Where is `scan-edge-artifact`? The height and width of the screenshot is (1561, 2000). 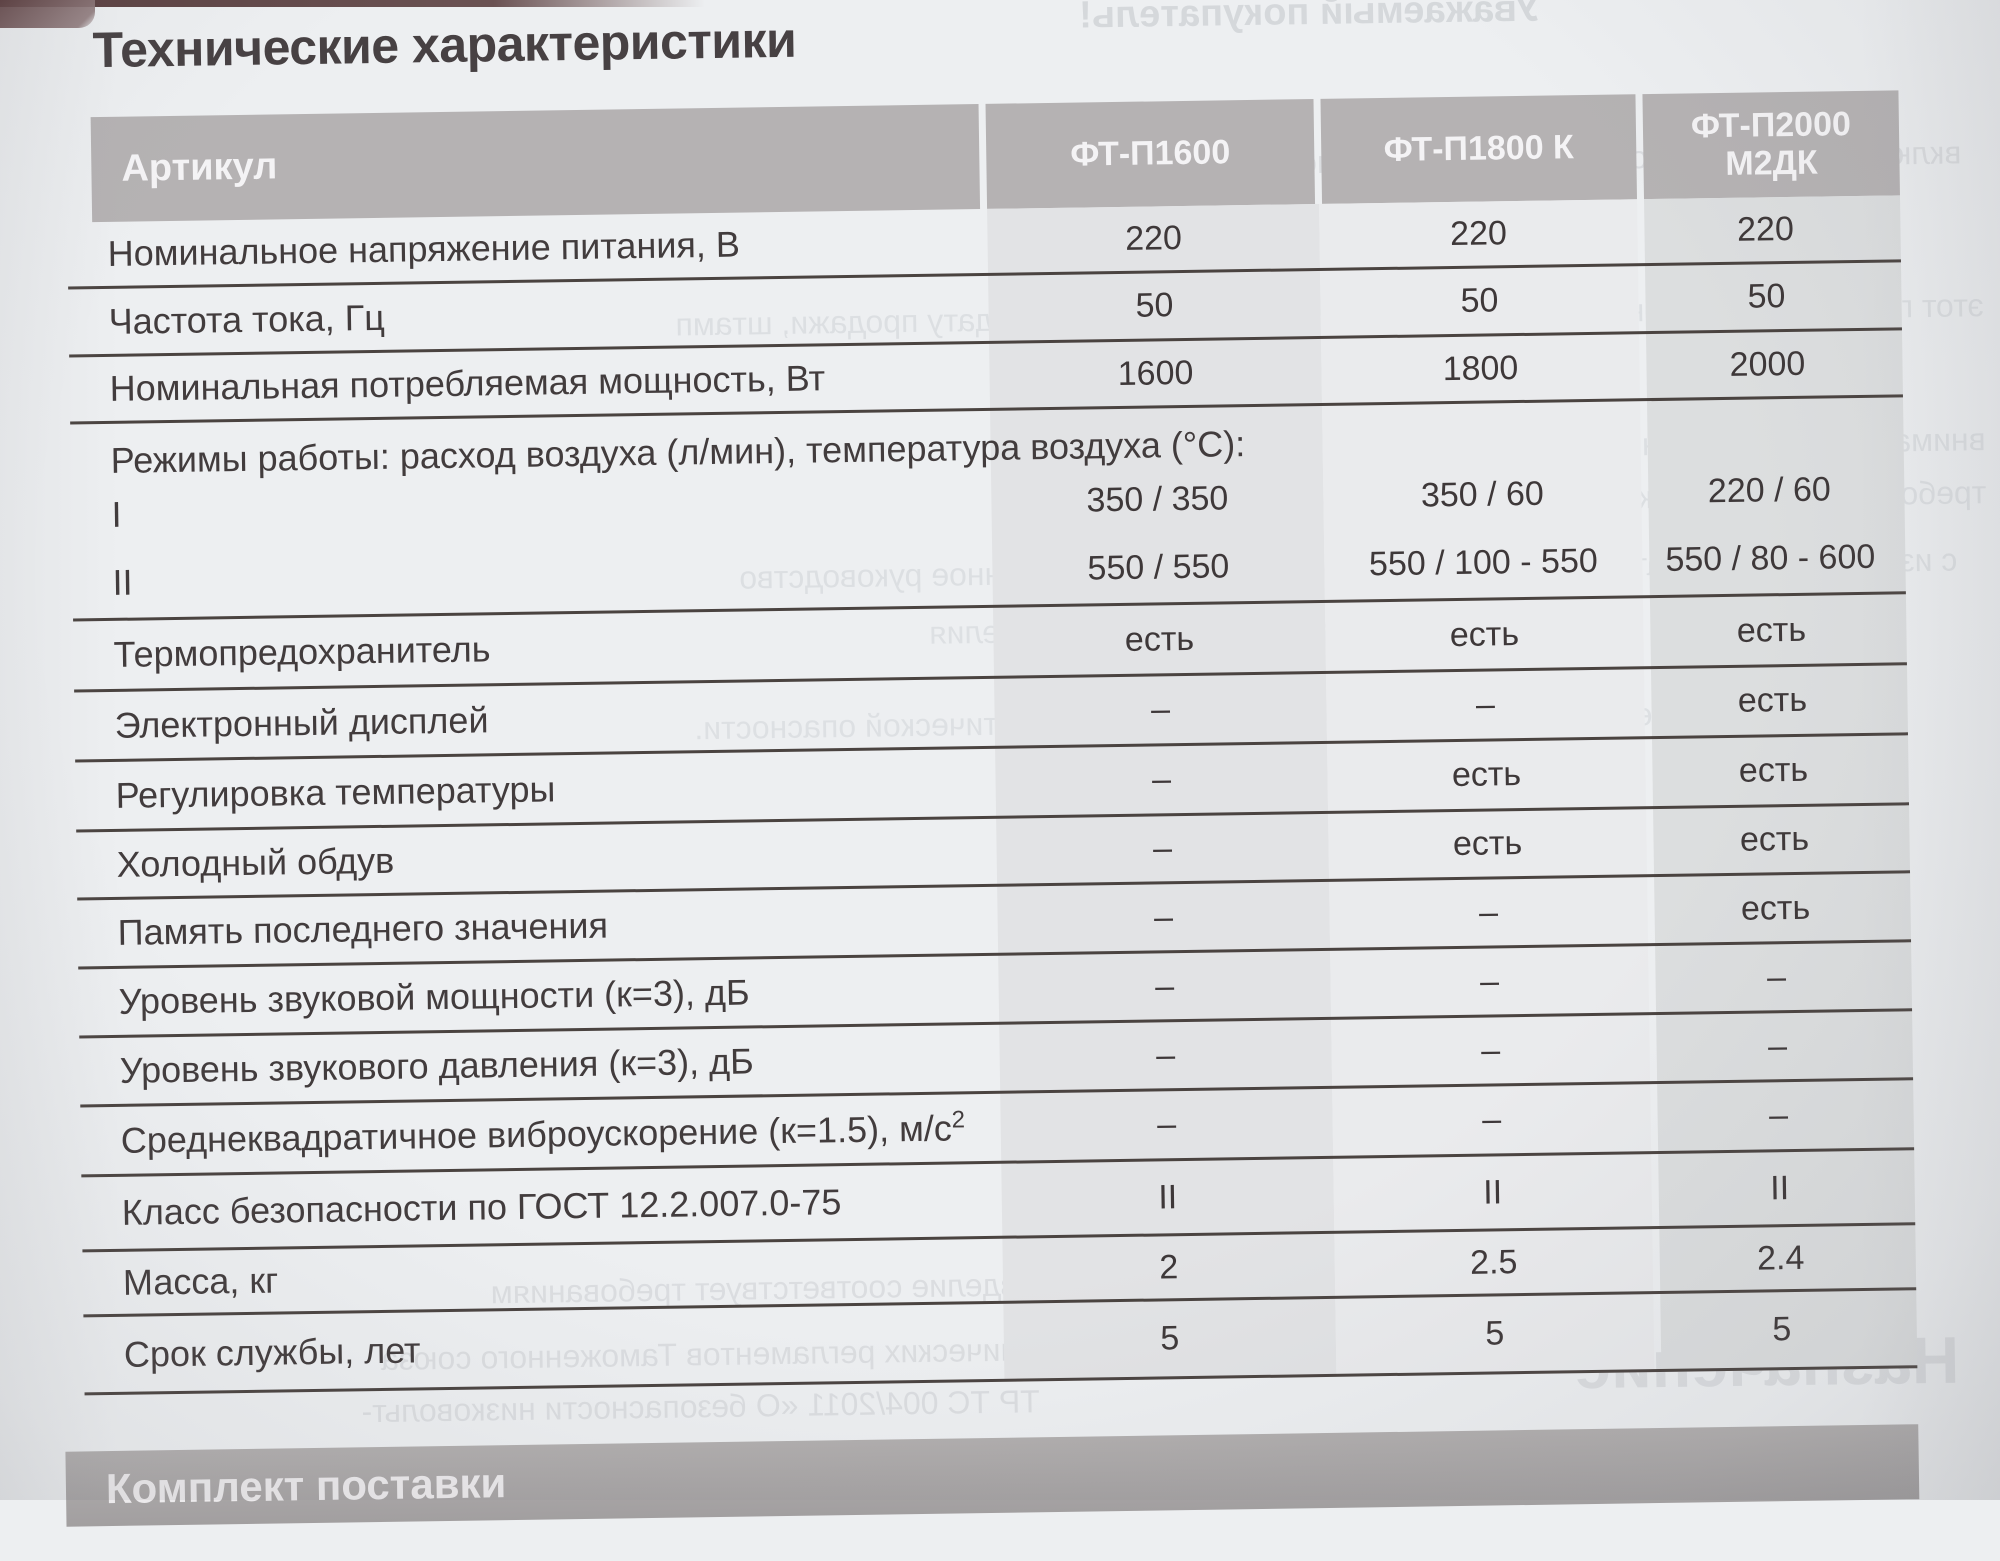 scan-edge-artifact is located at coordinates (352, 3).